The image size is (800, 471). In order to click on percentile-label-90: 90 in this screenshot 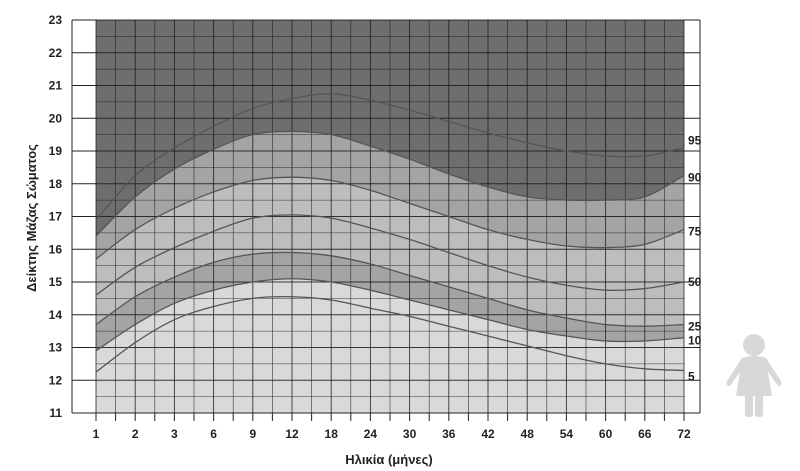, I will do `click(695, 178)`.